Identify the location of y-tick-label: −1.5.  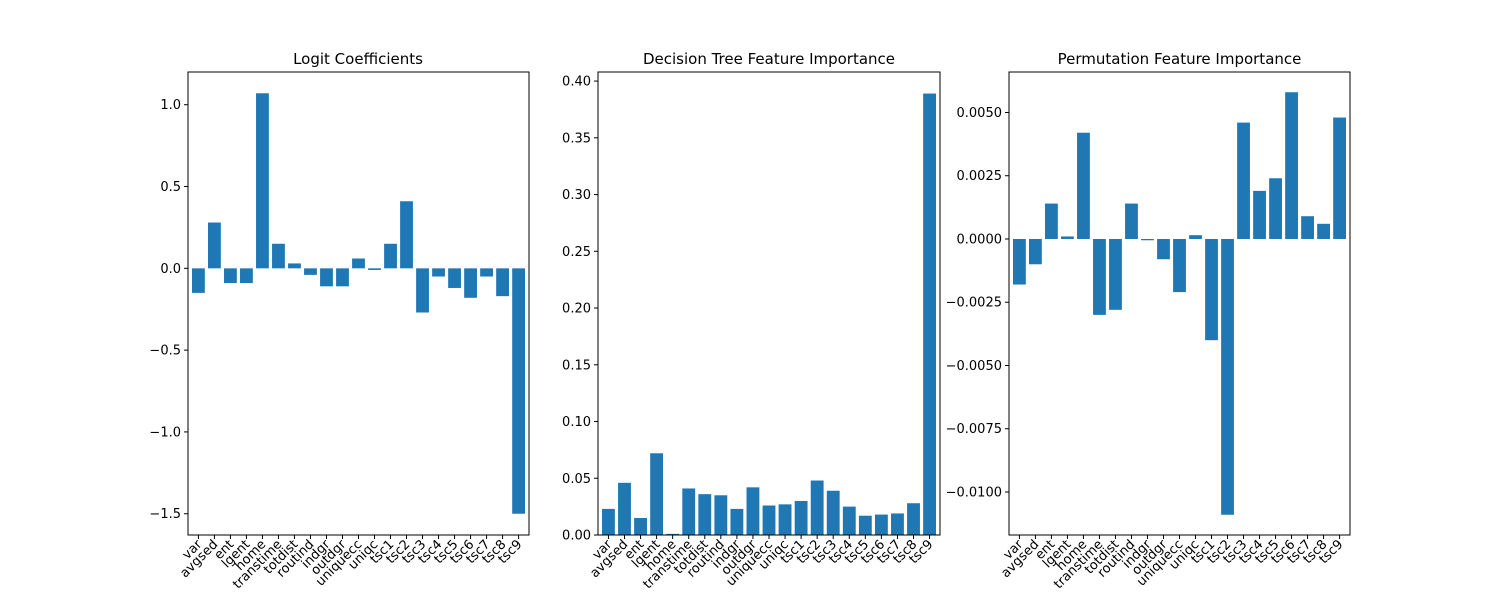
(165, 514).